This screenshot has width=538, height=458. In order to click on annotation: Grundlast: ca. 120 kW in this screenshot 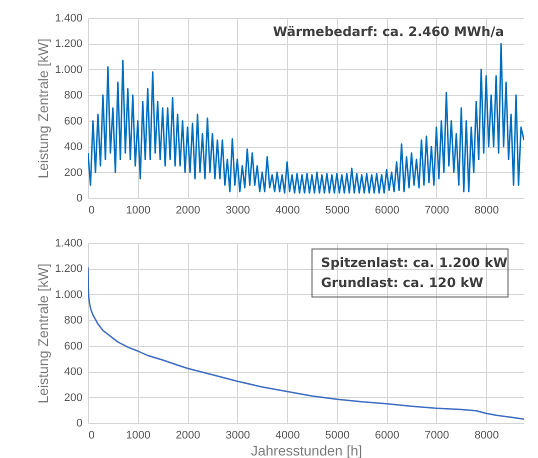, I will do `click(402, 283)`.